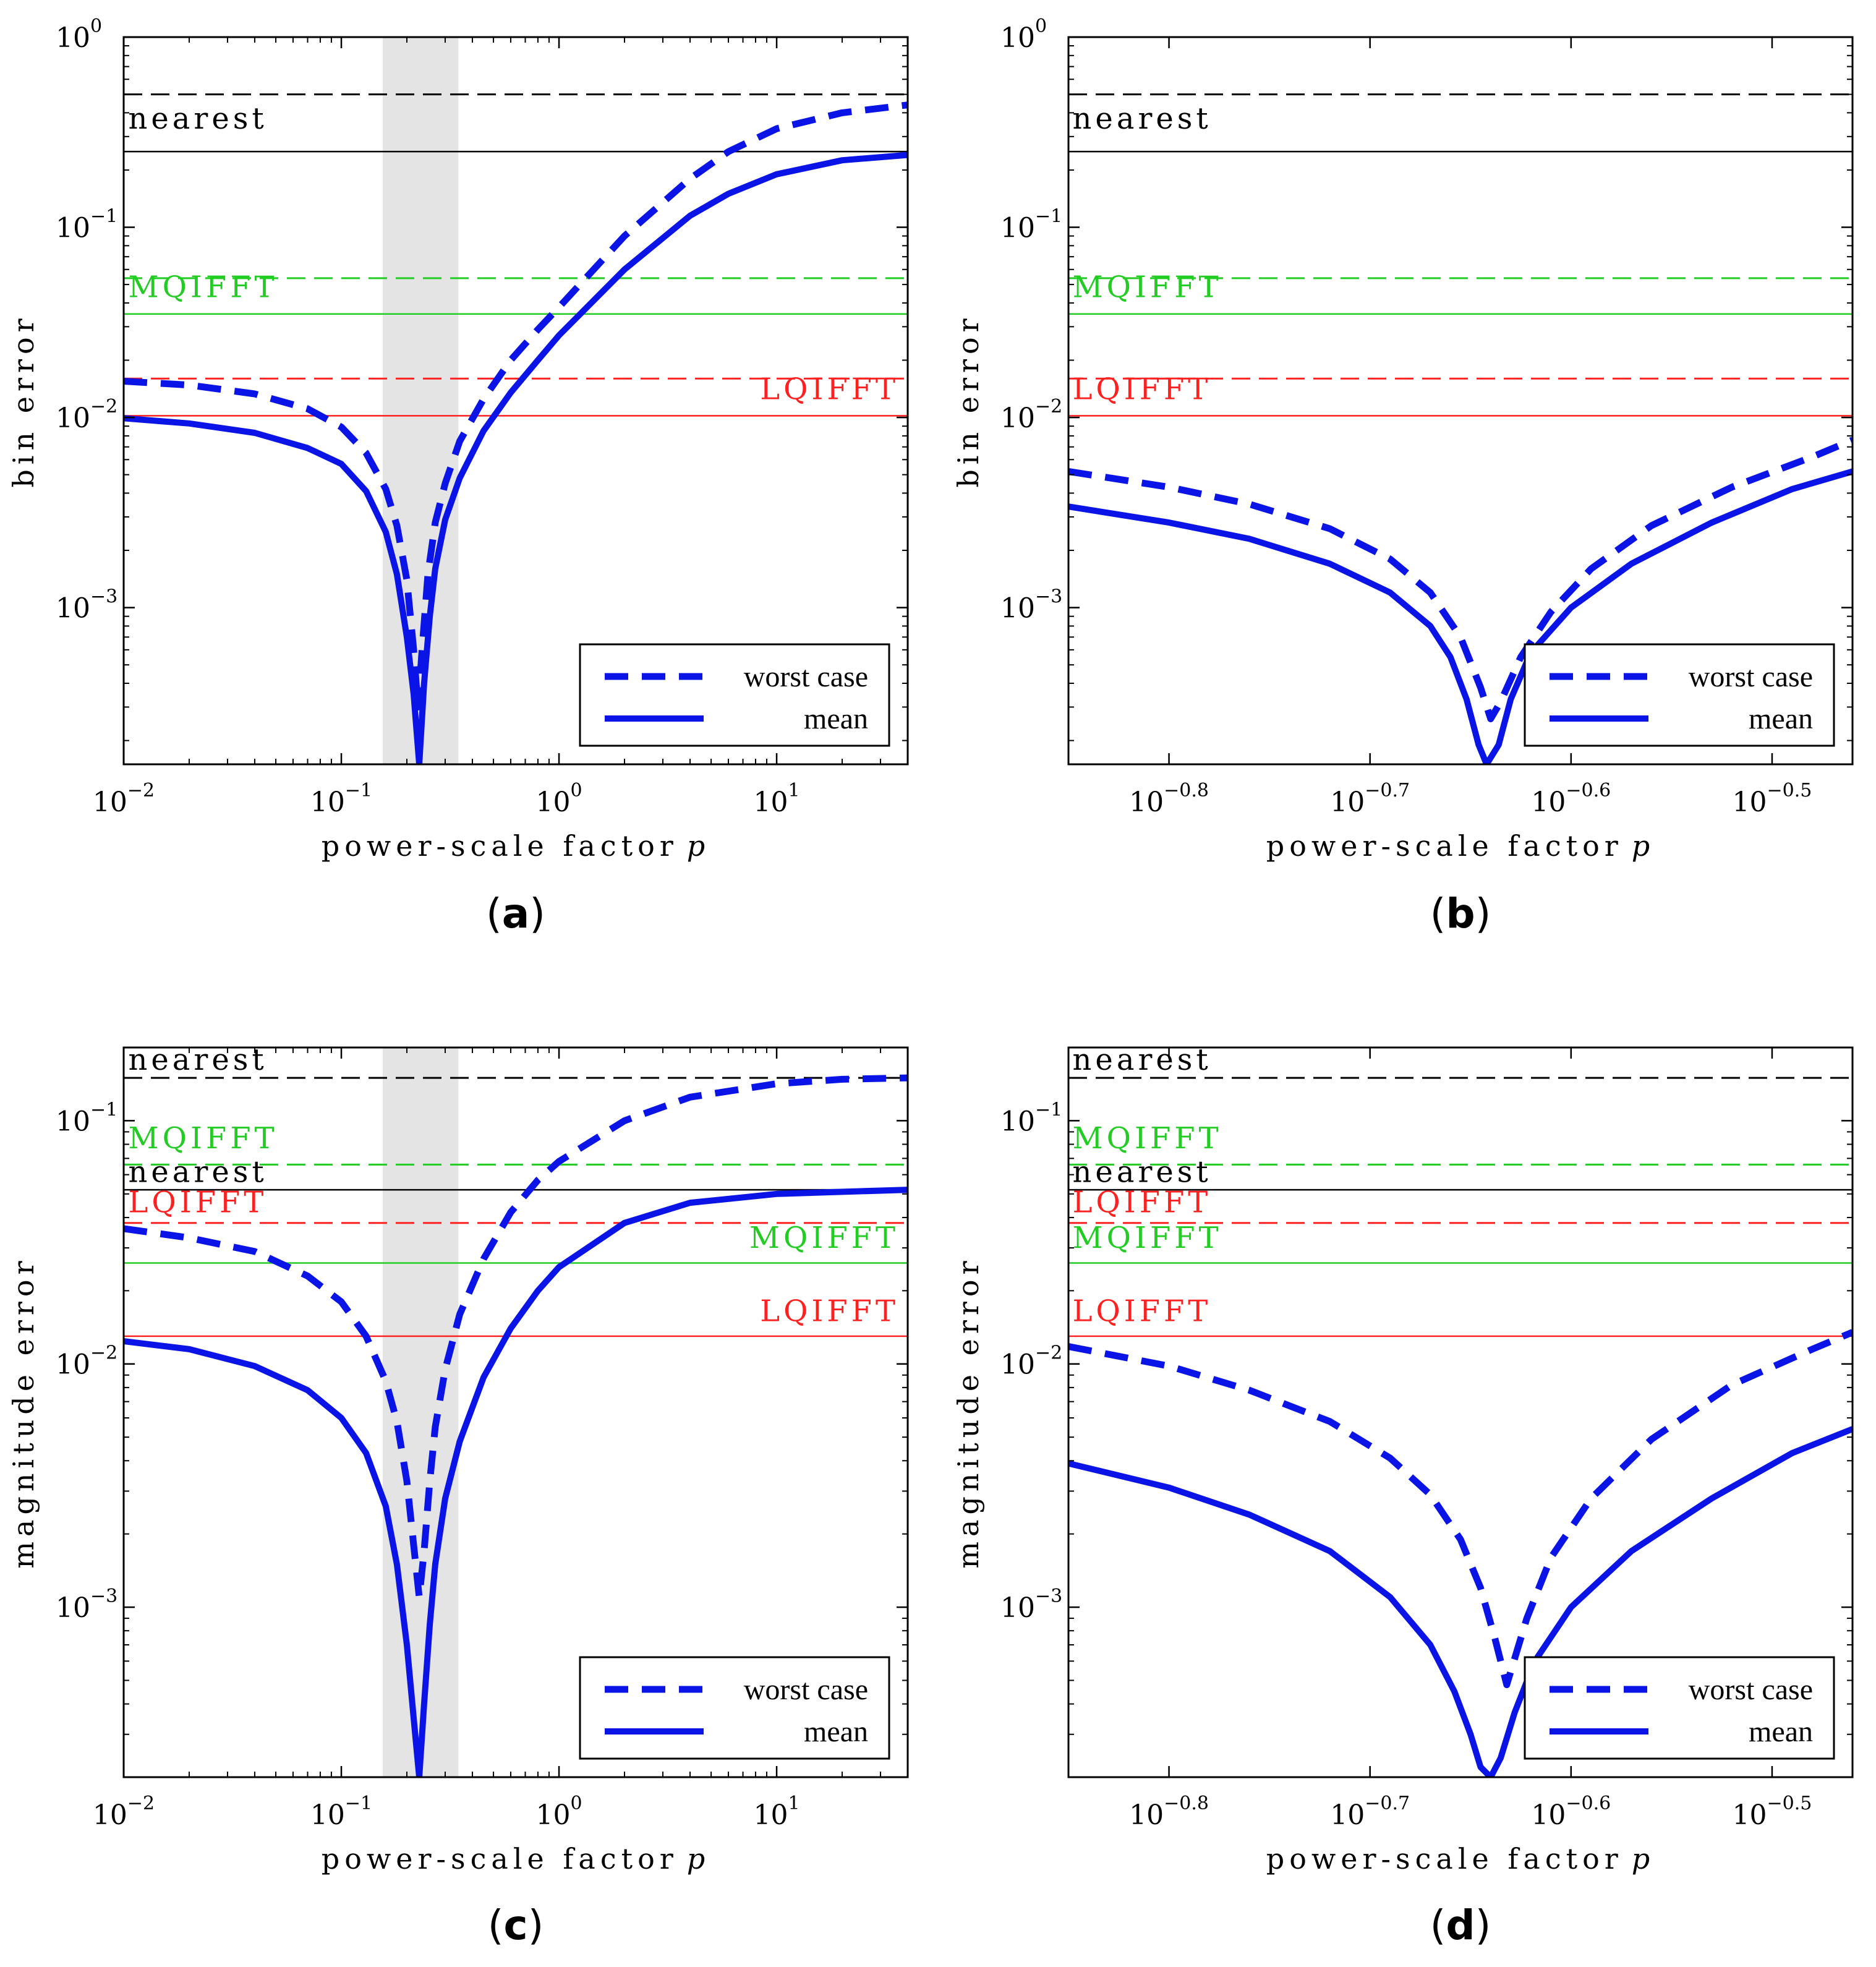 The image size is (1876, 1967). Describe the element at coordinates (576, 1803) in the screenshot. I see `x-tick-exponent: 0` at that location.